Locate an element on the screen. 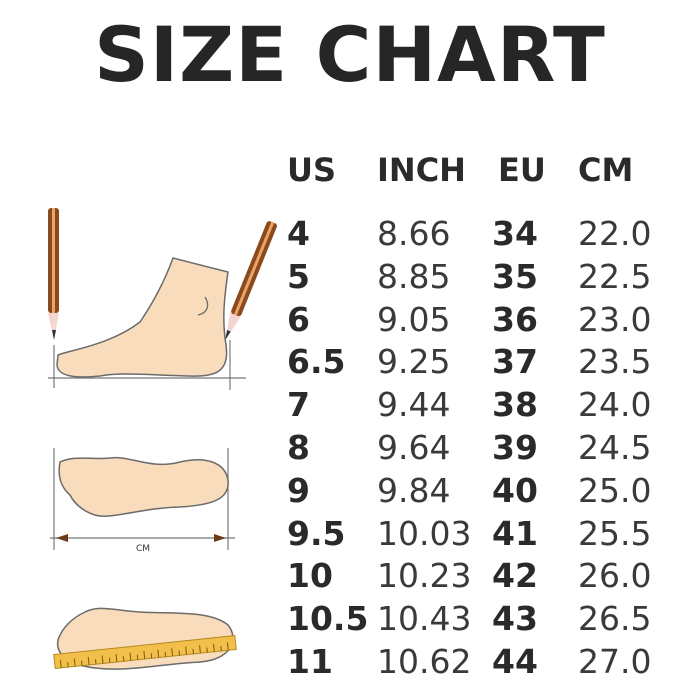 This screenshot has width=700, height=700. cell-inch: 9.05 is located at coordinates (414, 319).